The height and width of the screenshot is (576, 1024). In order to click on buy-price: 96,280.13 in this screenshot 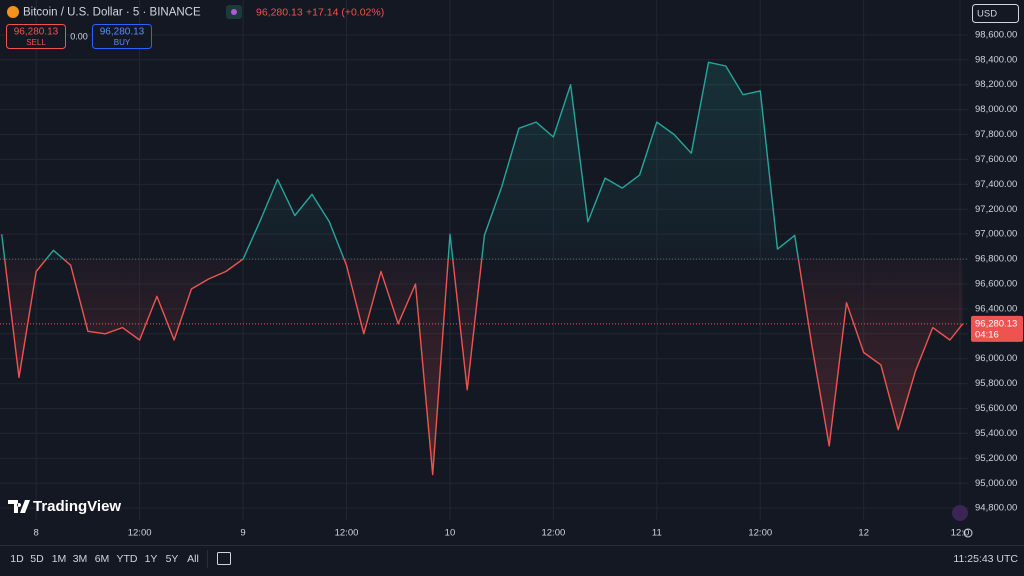, I will do `click(122, 32)`.